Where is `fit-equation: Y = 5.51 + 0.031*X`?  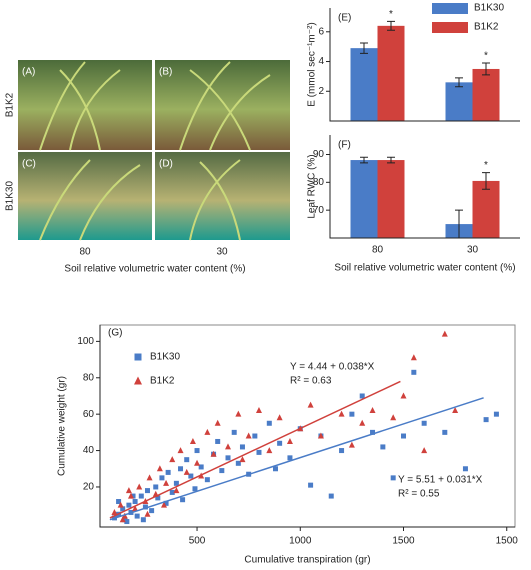 fit-equation: Y = 5.51 + 0.031*X is located at coordinates (440, 480).